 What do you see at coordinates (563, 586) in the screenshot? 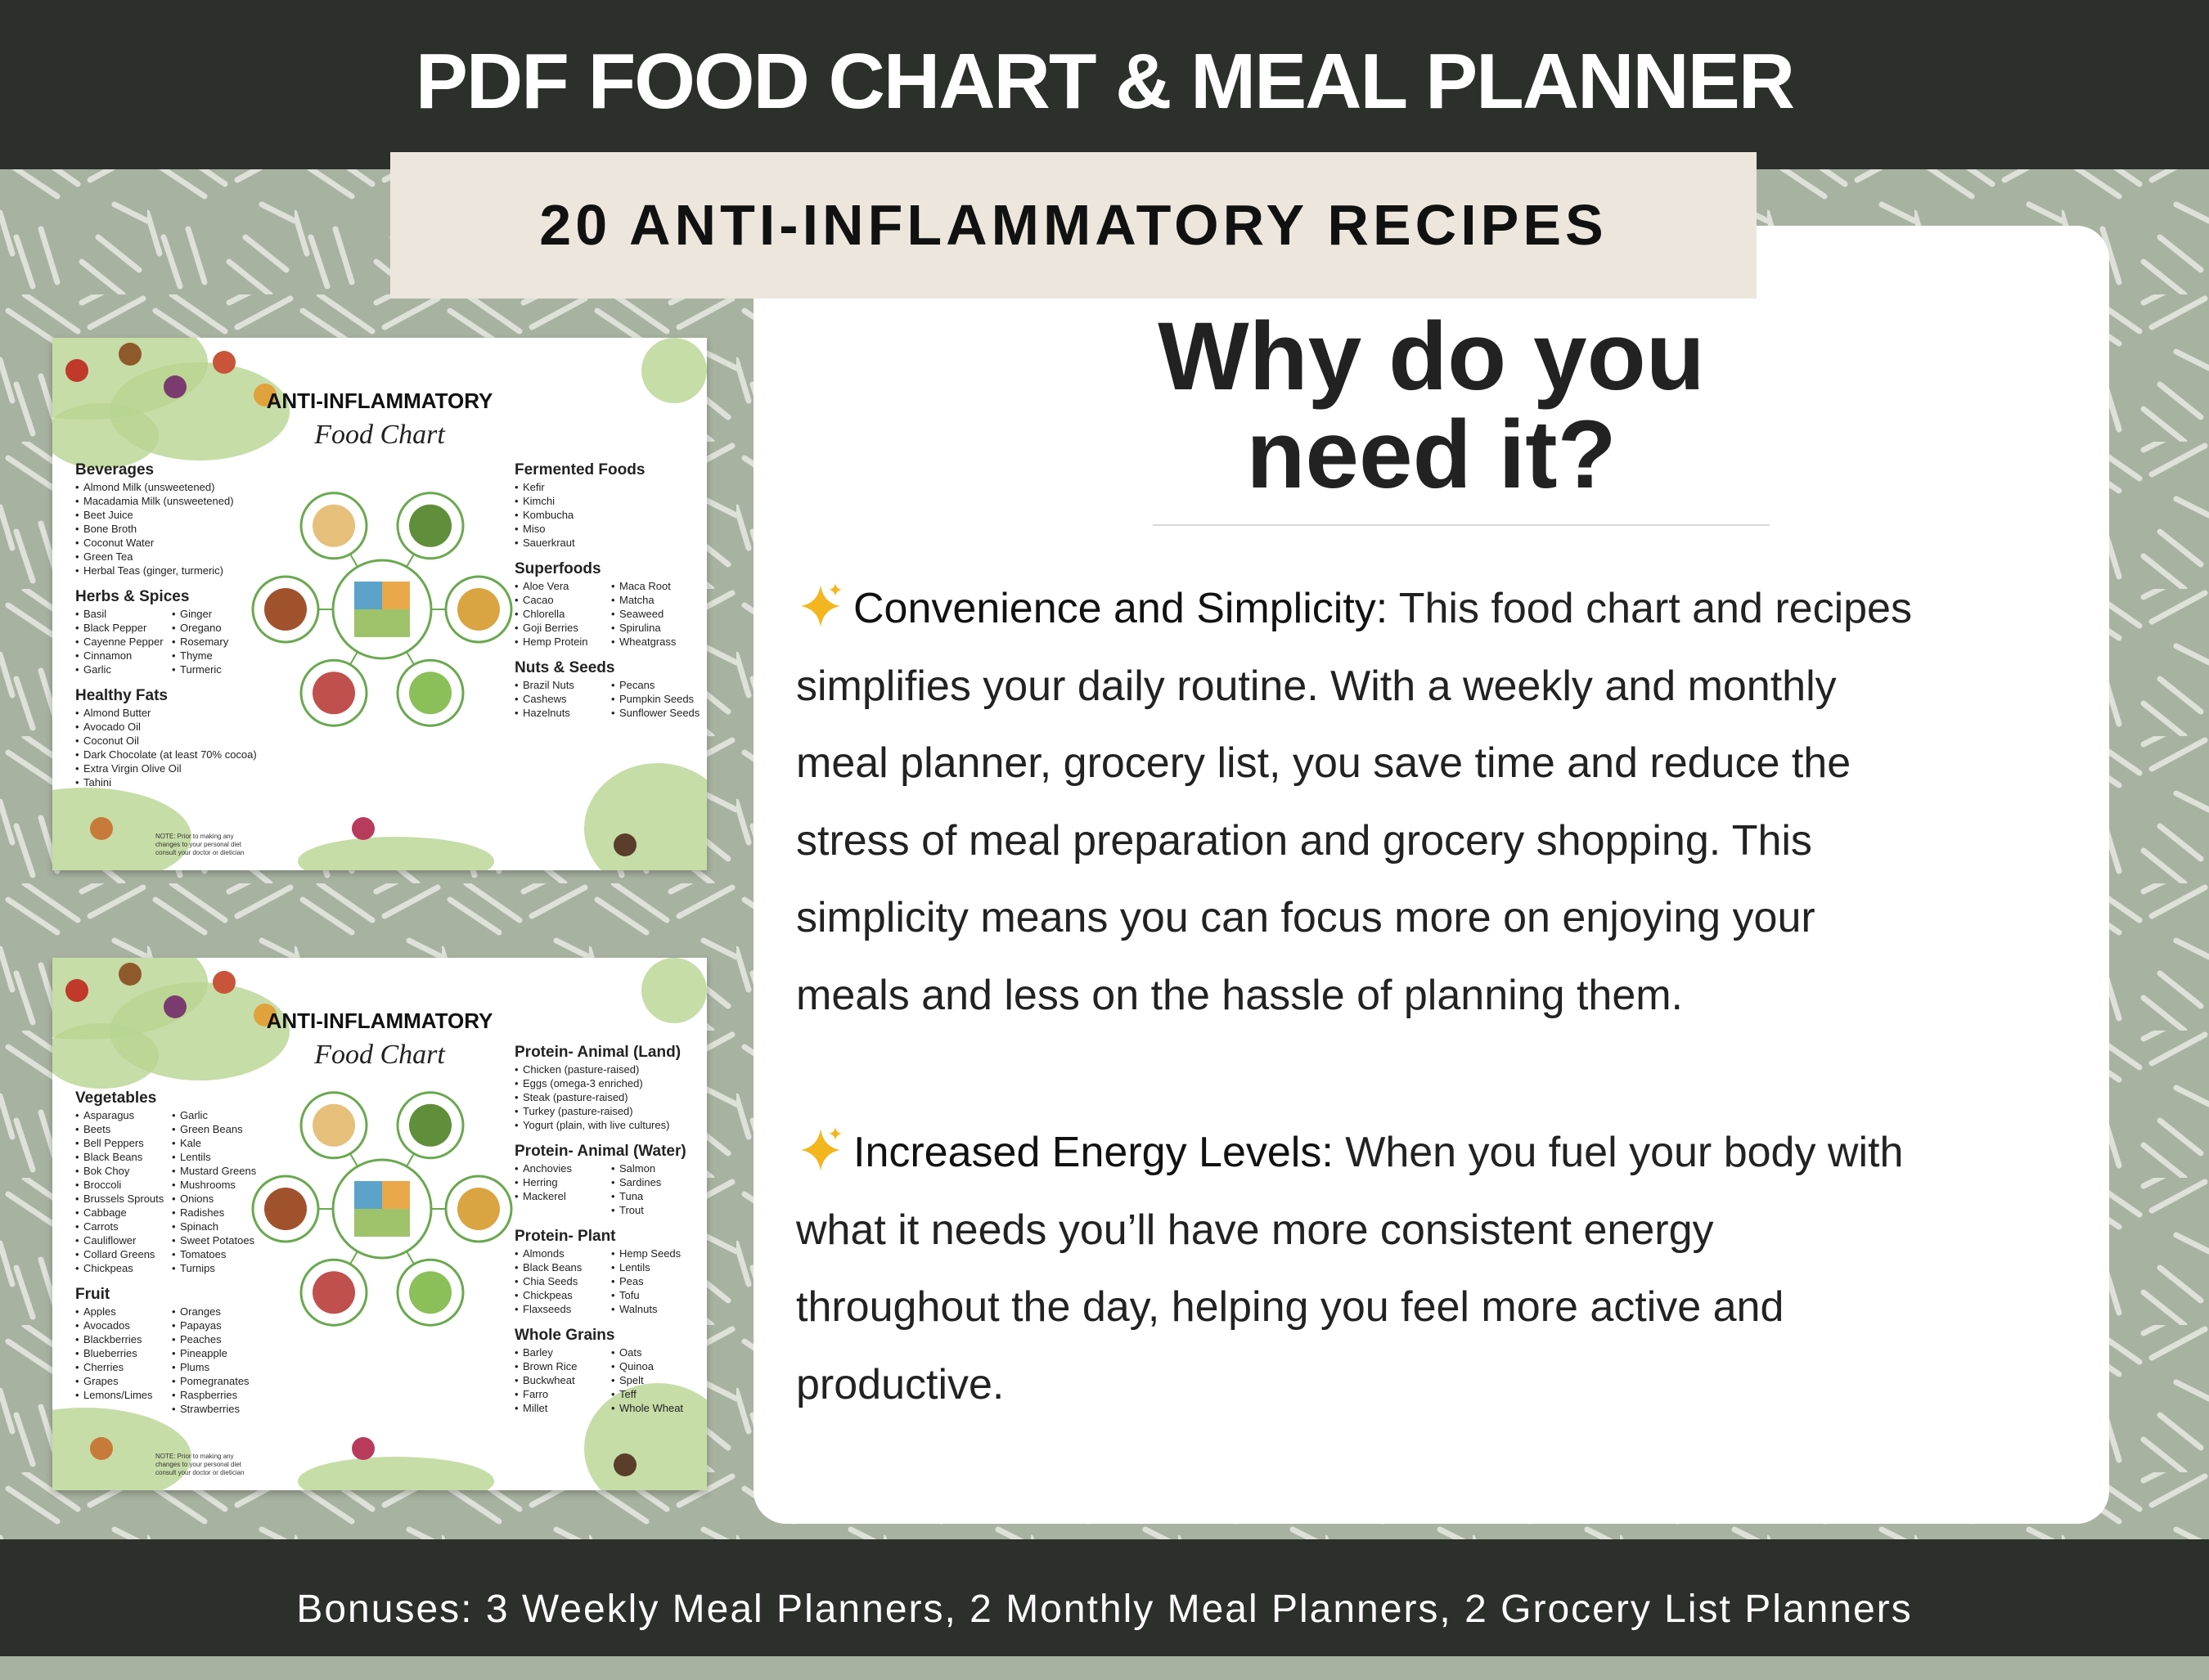
I see `food-item: Aloe Vera` at bounding box center [563, 586].